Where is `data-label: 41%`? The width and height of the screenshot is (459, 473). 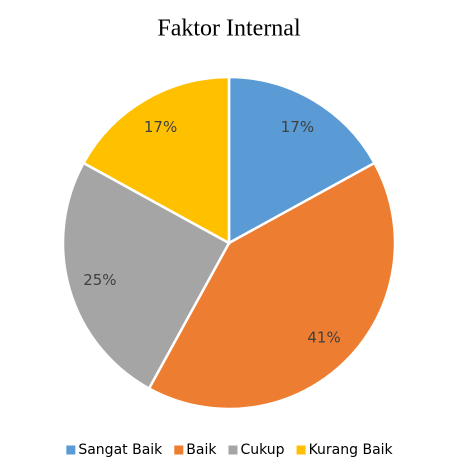
data-label: 41% is located at coordinates (323, 338).